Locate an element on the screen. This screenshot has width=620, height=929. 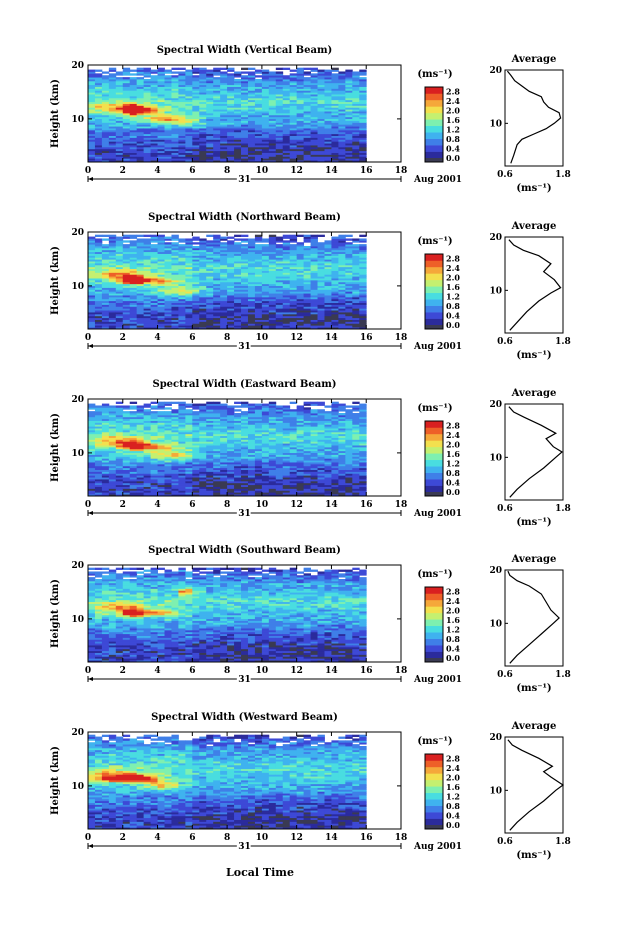
x-tick-label: 10 is located at coordinates (262, 171).